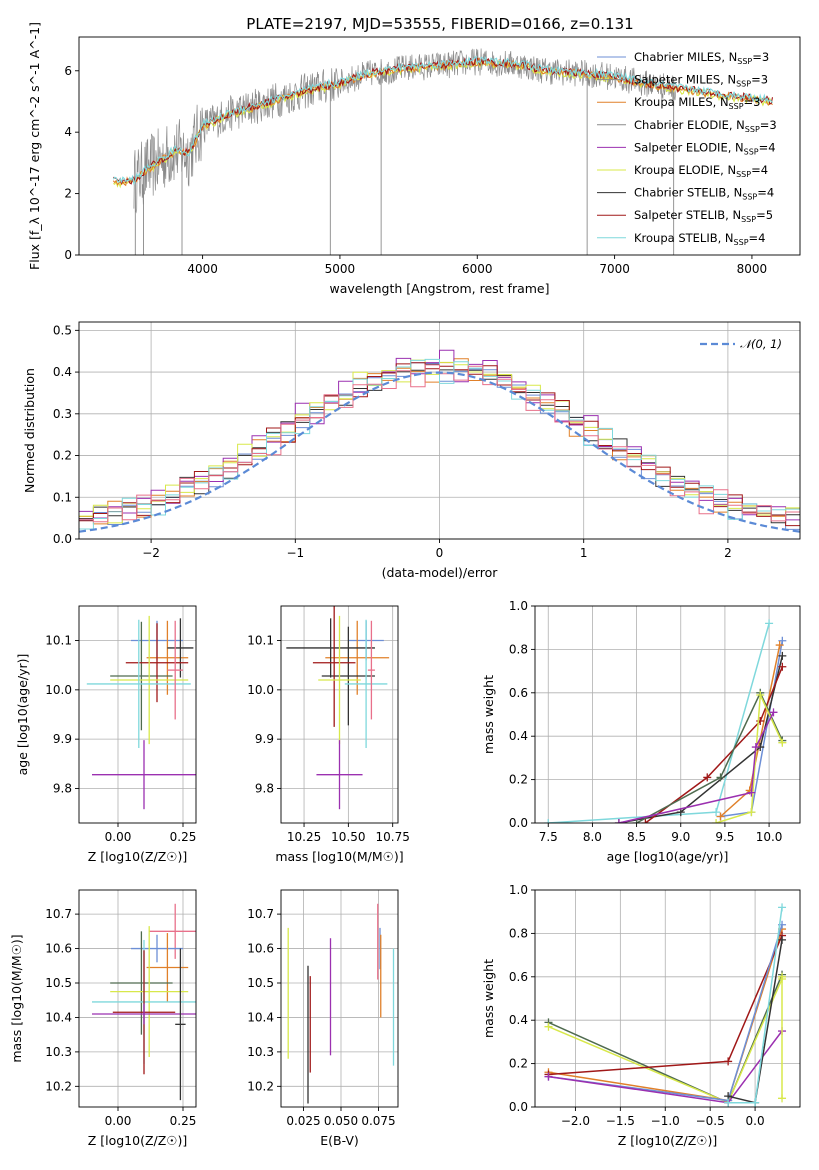  Describe the element at coordinates (339, 1140) in the screenshot. I see `x-axis-label: E(B-V)` at that location.